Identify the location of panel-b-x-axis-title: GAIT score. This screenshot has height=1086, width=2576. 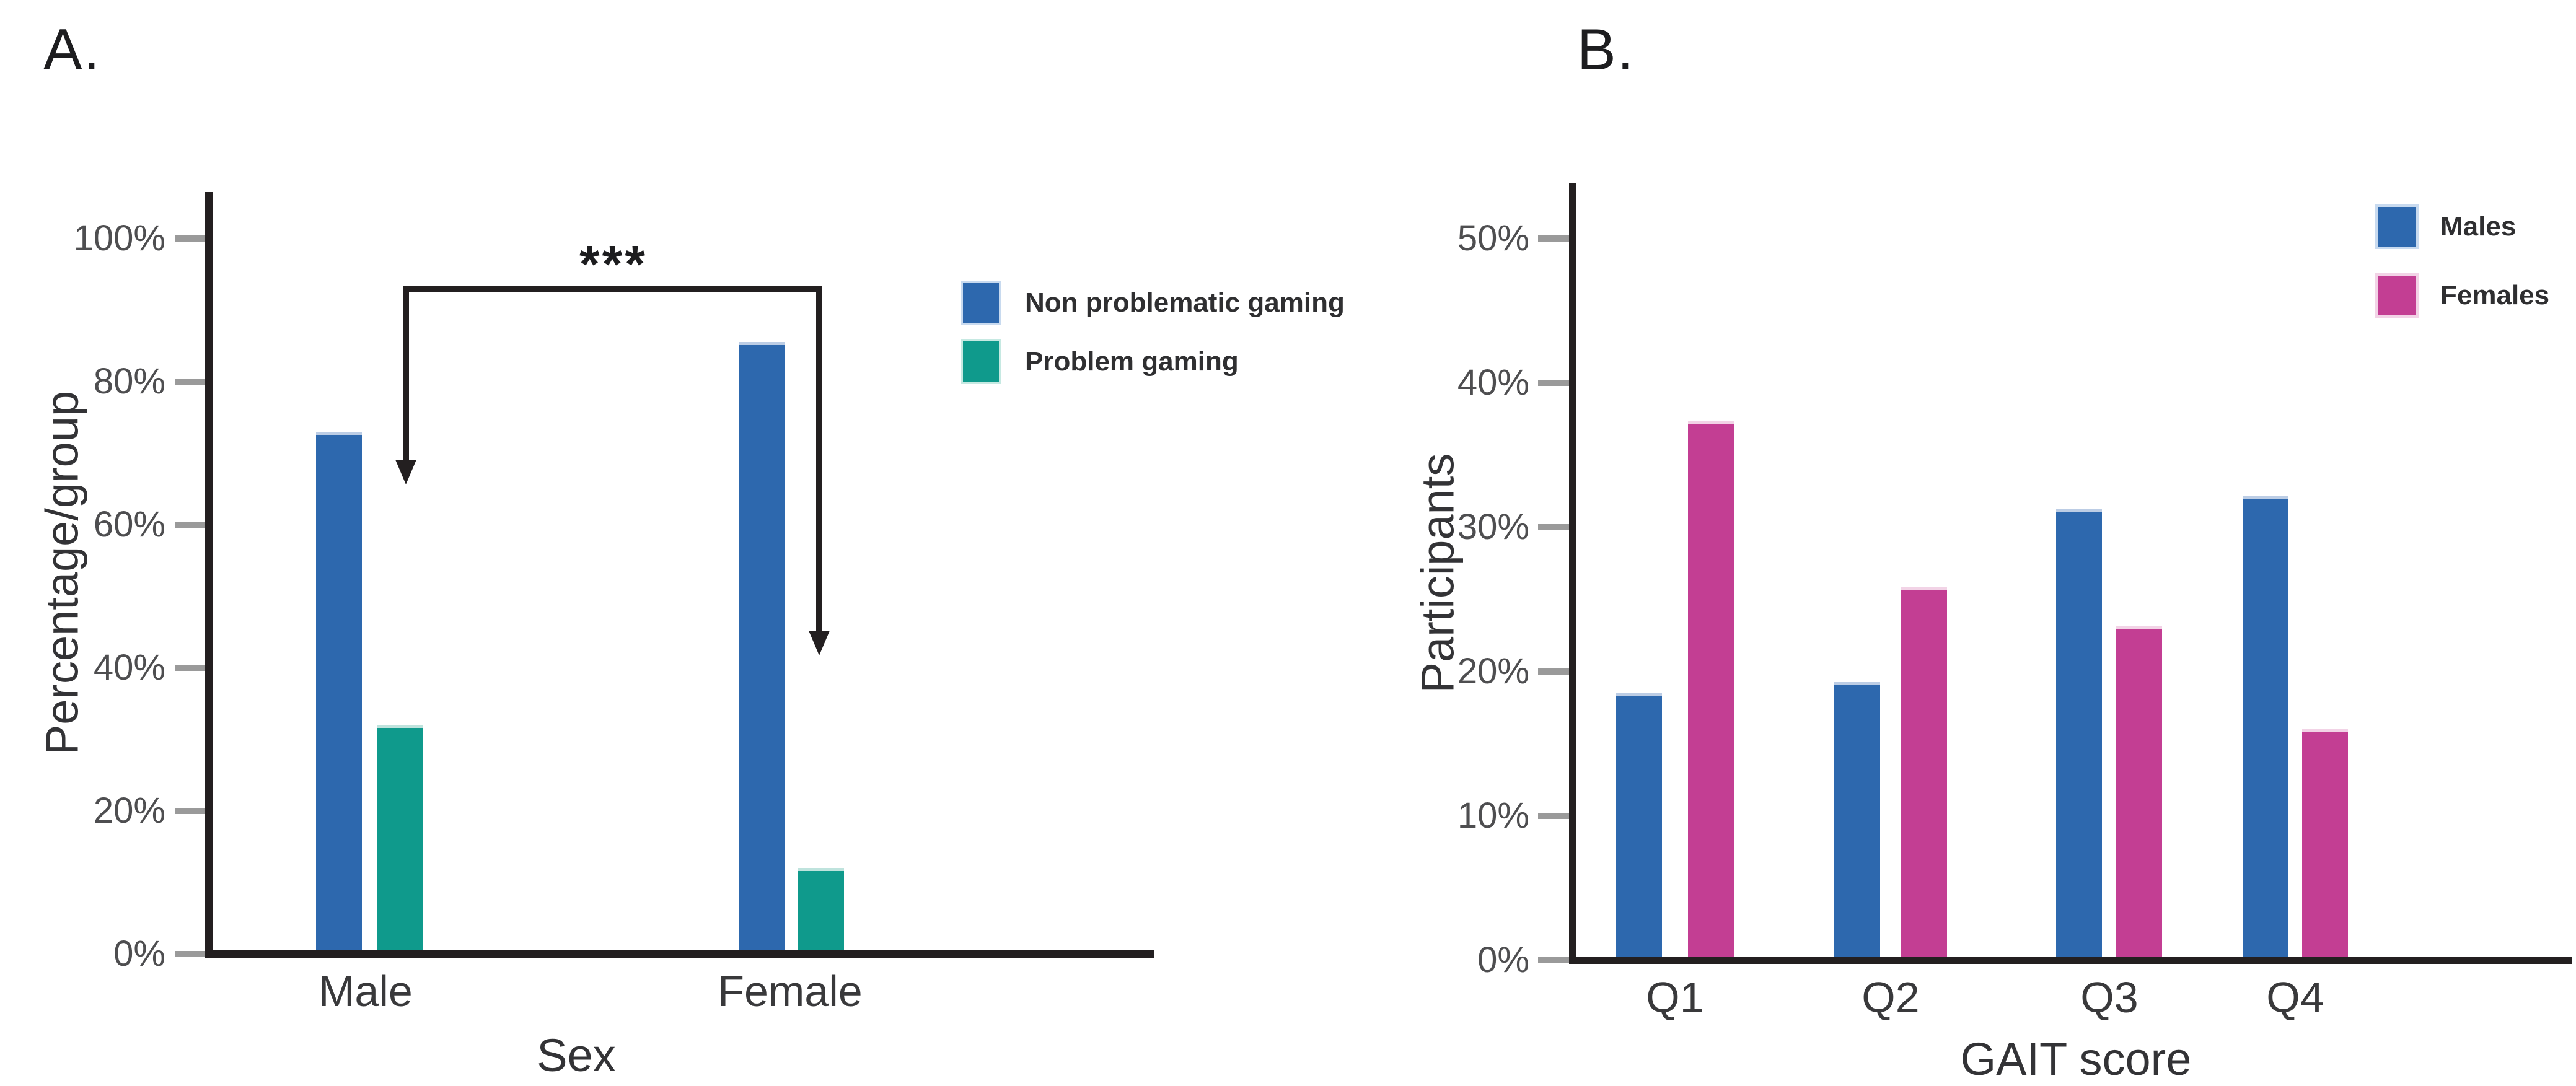
(2076, 1059).